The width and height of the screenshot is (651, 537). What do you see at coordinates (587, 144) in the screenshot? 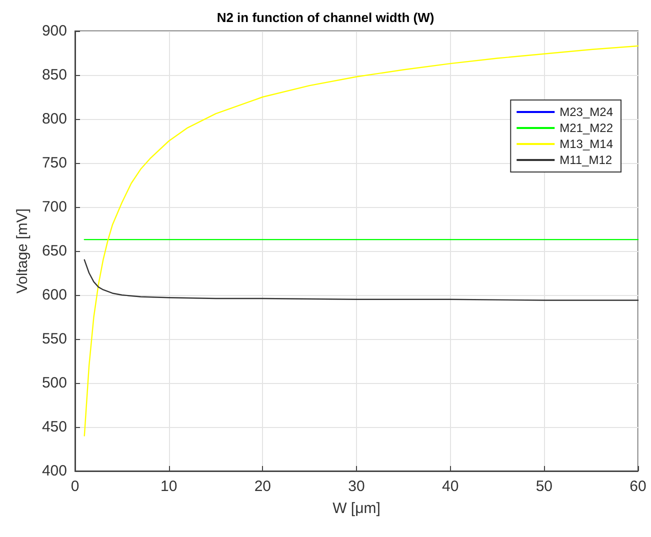
I see `legend-label: M13_M14` at bounding box center [587, 144].